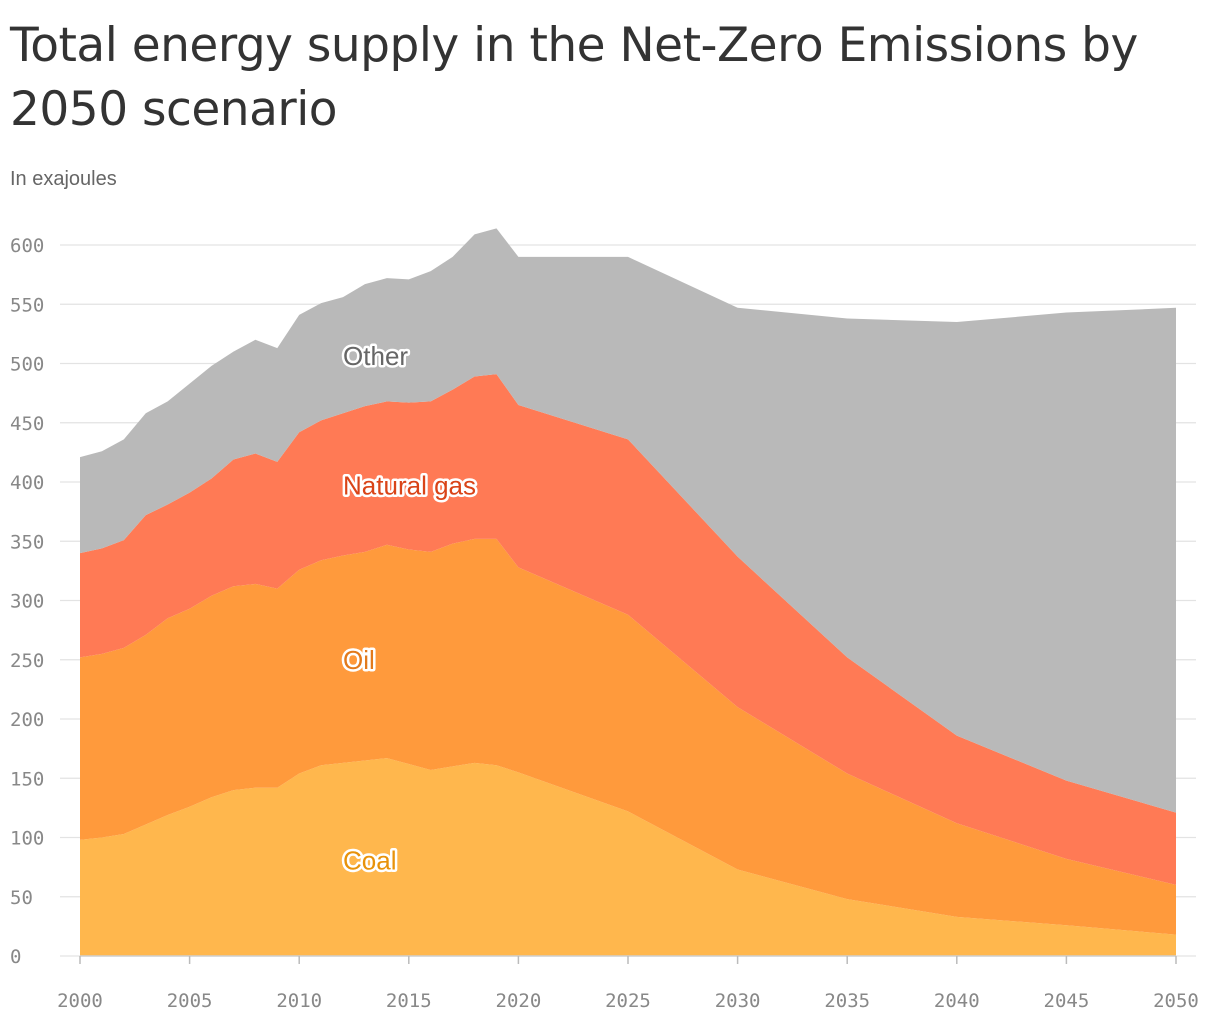  Describe the element at coordinates (628, 1001) in the screenshot. I see `x-tick-label: 2025` at that location.